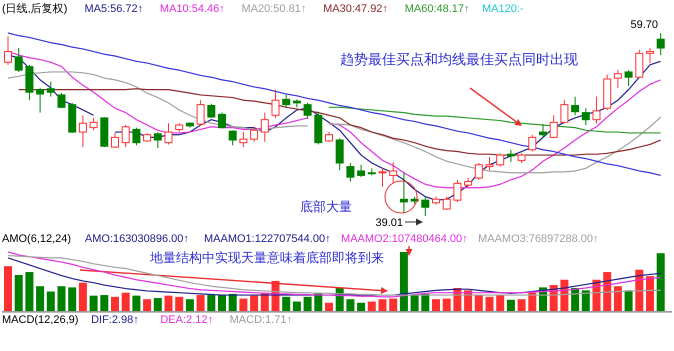 Image resolution: width=674 pixels, height=351 pixels. Describe the element at coordinates (114, 9) in the screenshot. I see `text: MA5:56.72↑` at that location.